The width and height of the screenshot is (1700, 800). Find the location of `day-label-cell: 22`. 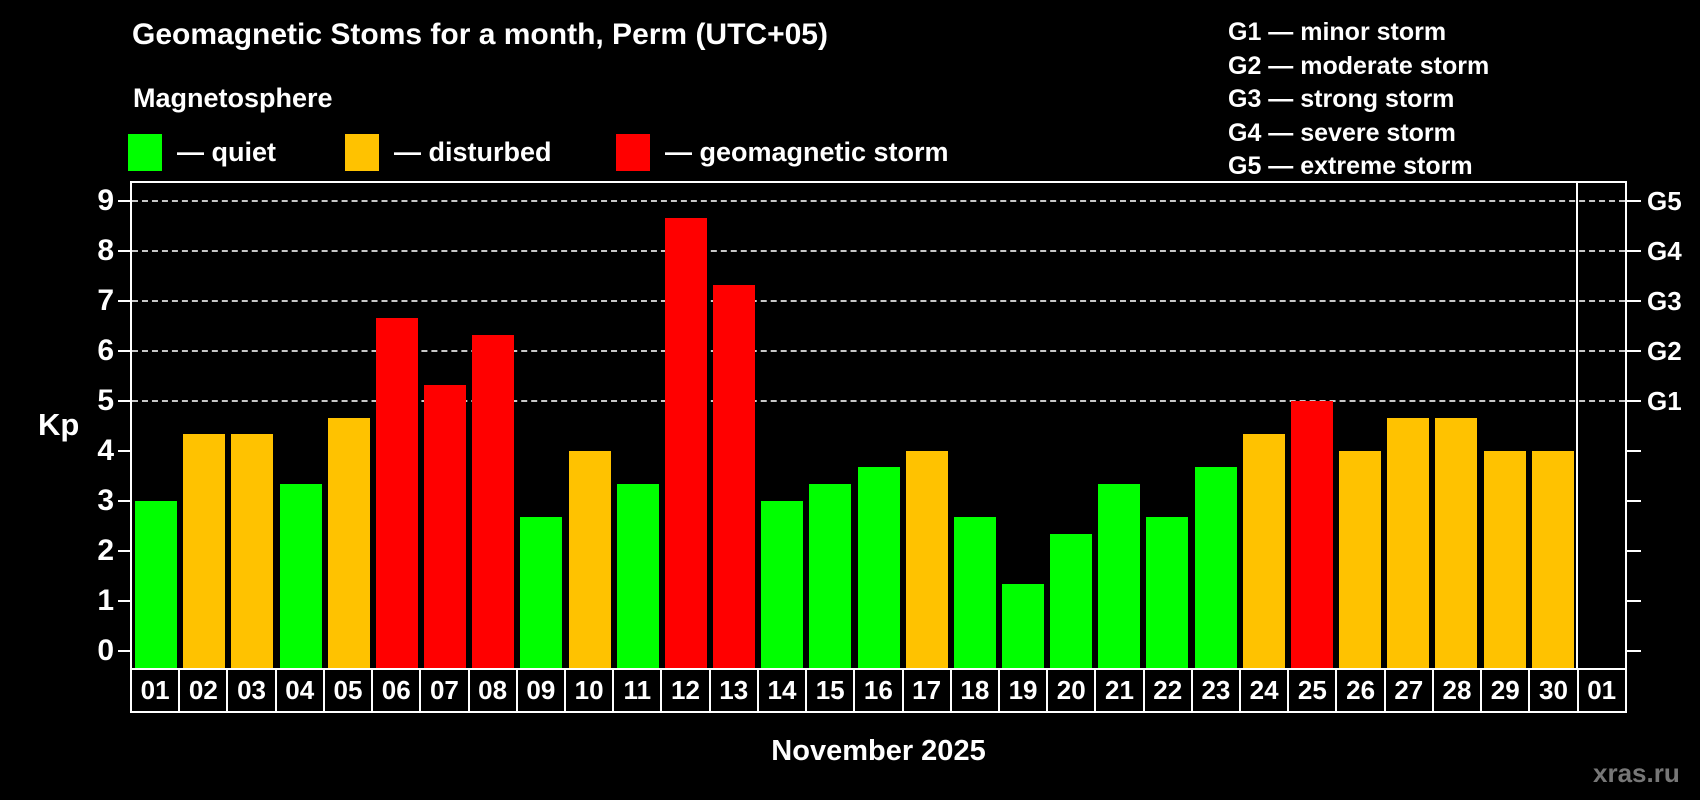

day-label-cell: 22 is located at coordinates (1166, 690).